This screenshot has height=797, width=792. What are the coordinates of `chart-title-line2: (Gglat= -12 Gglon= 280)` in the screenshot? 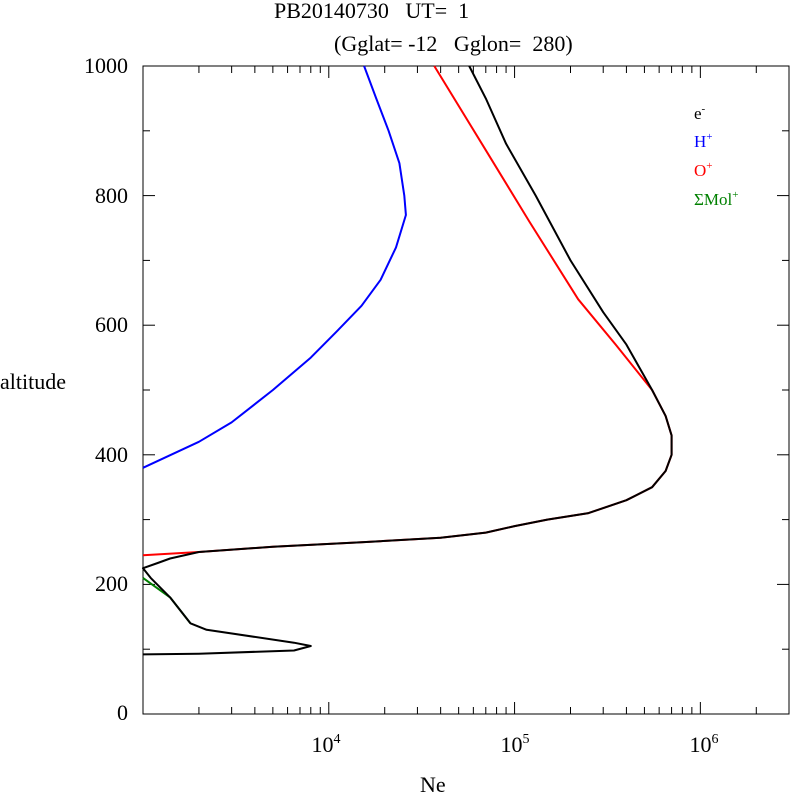 It's located at (453, 43).